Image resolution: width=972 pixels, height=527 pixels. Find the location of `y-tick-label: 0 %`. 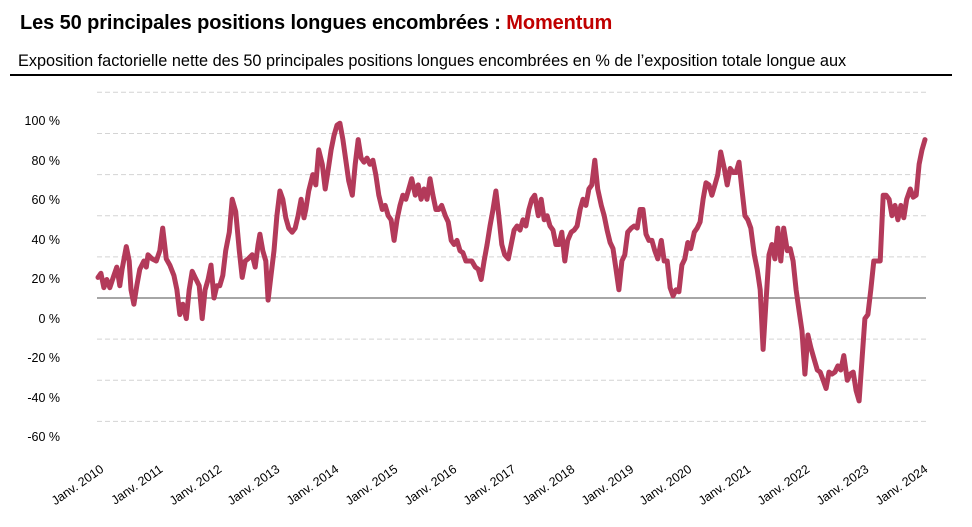

y-tick-label: 0 % is located at coordinates (49, 318).